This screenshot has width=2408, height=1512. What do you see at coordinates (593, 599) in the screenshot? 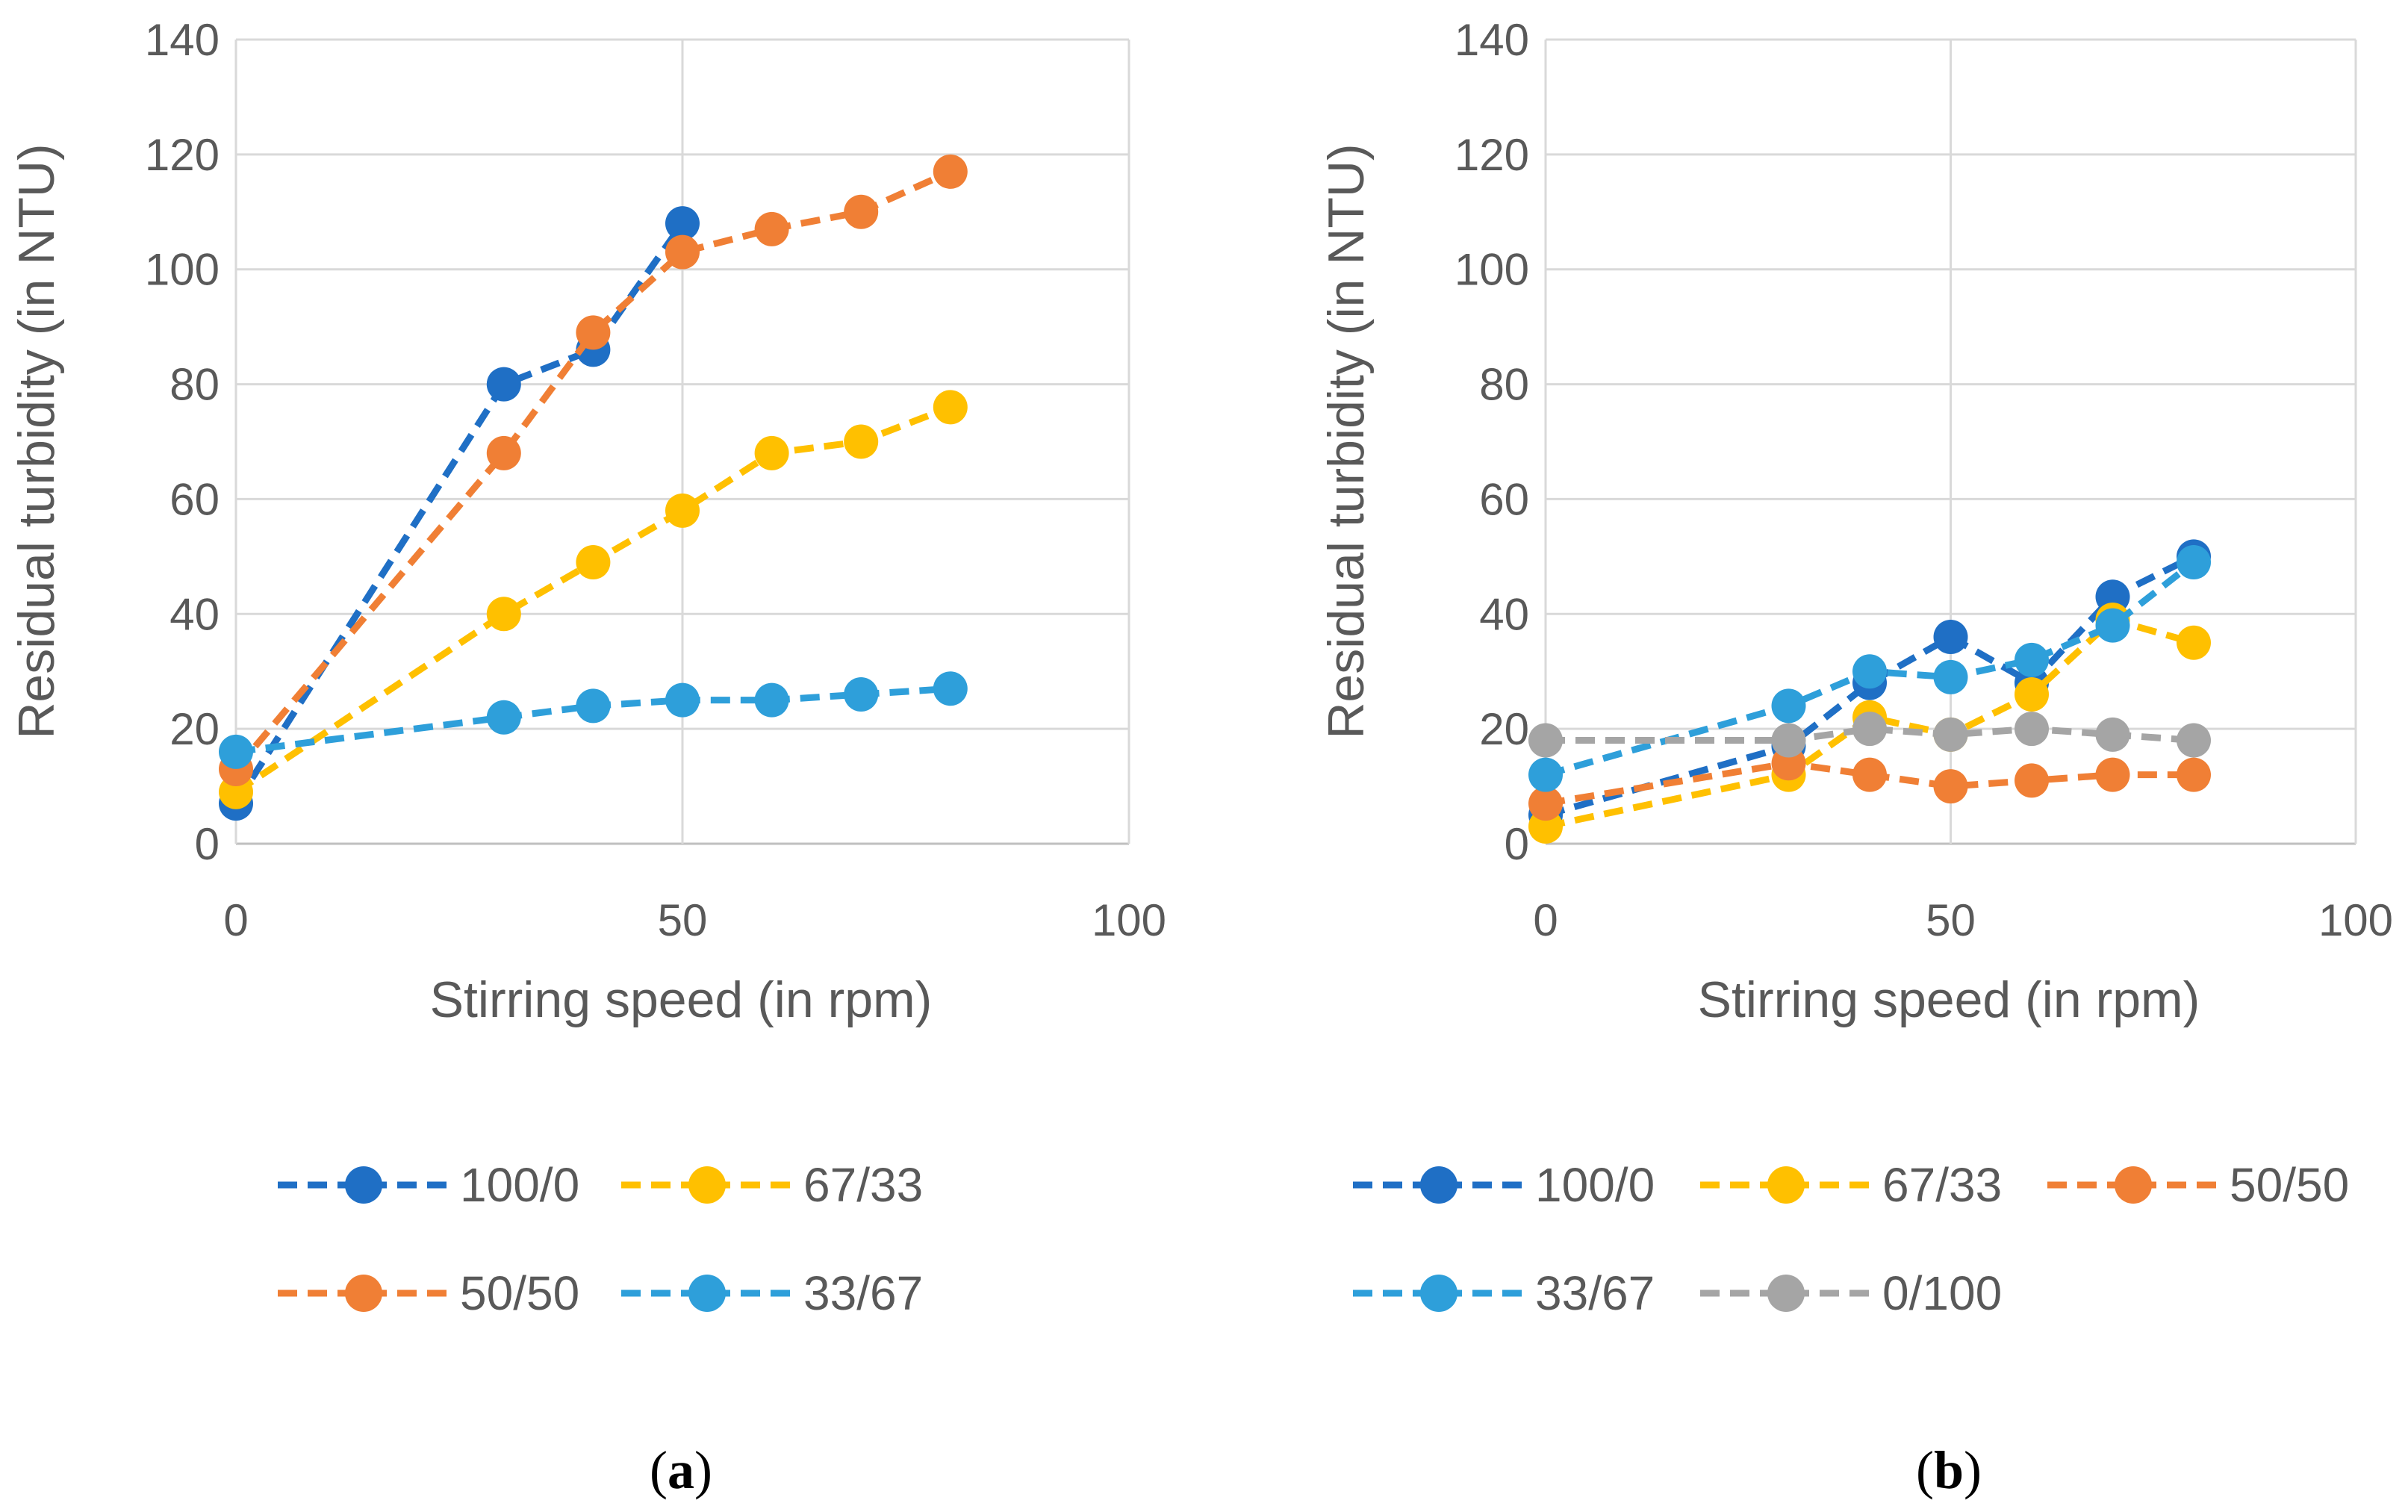
I see `series-line-67/33` at bounding box center [593, 599].